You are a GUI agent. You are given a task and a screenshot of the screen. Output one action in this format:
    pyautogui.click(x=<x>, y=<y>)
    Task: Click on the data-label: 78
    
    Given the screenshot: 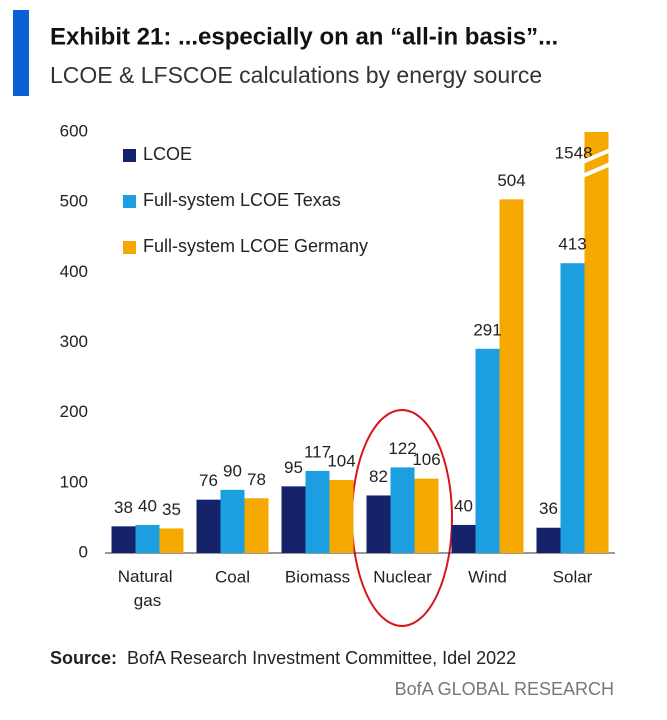 What is the action you would take?
    pyautogui.click(x=256, y=479)
    